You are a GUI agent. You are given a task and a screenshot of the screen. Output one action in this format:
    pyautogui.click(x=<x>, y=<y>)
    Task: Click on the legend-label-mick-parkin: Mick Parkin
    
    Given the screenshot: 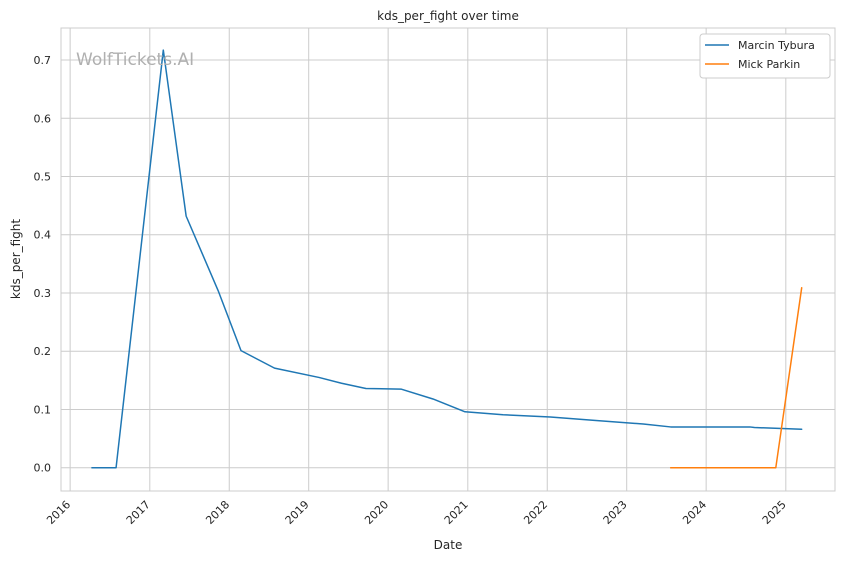 What is the action you would take?
    pyautogui.click(x=769, y=64)
    